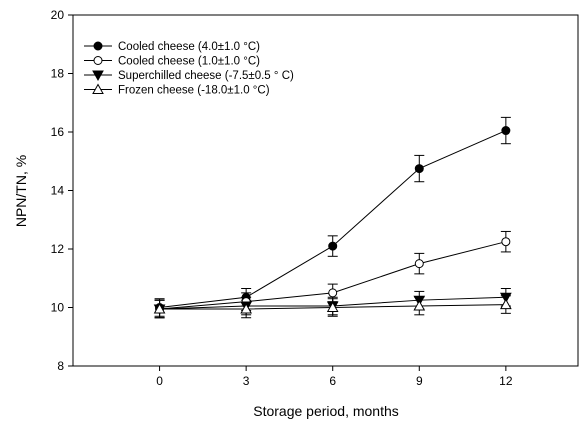 The height and width of the screenshot is (423, 583). What do you see at coordinates (246, 381) in the screenshot?
I see `x-tick-label: 3` at bounding box center [246, 381].